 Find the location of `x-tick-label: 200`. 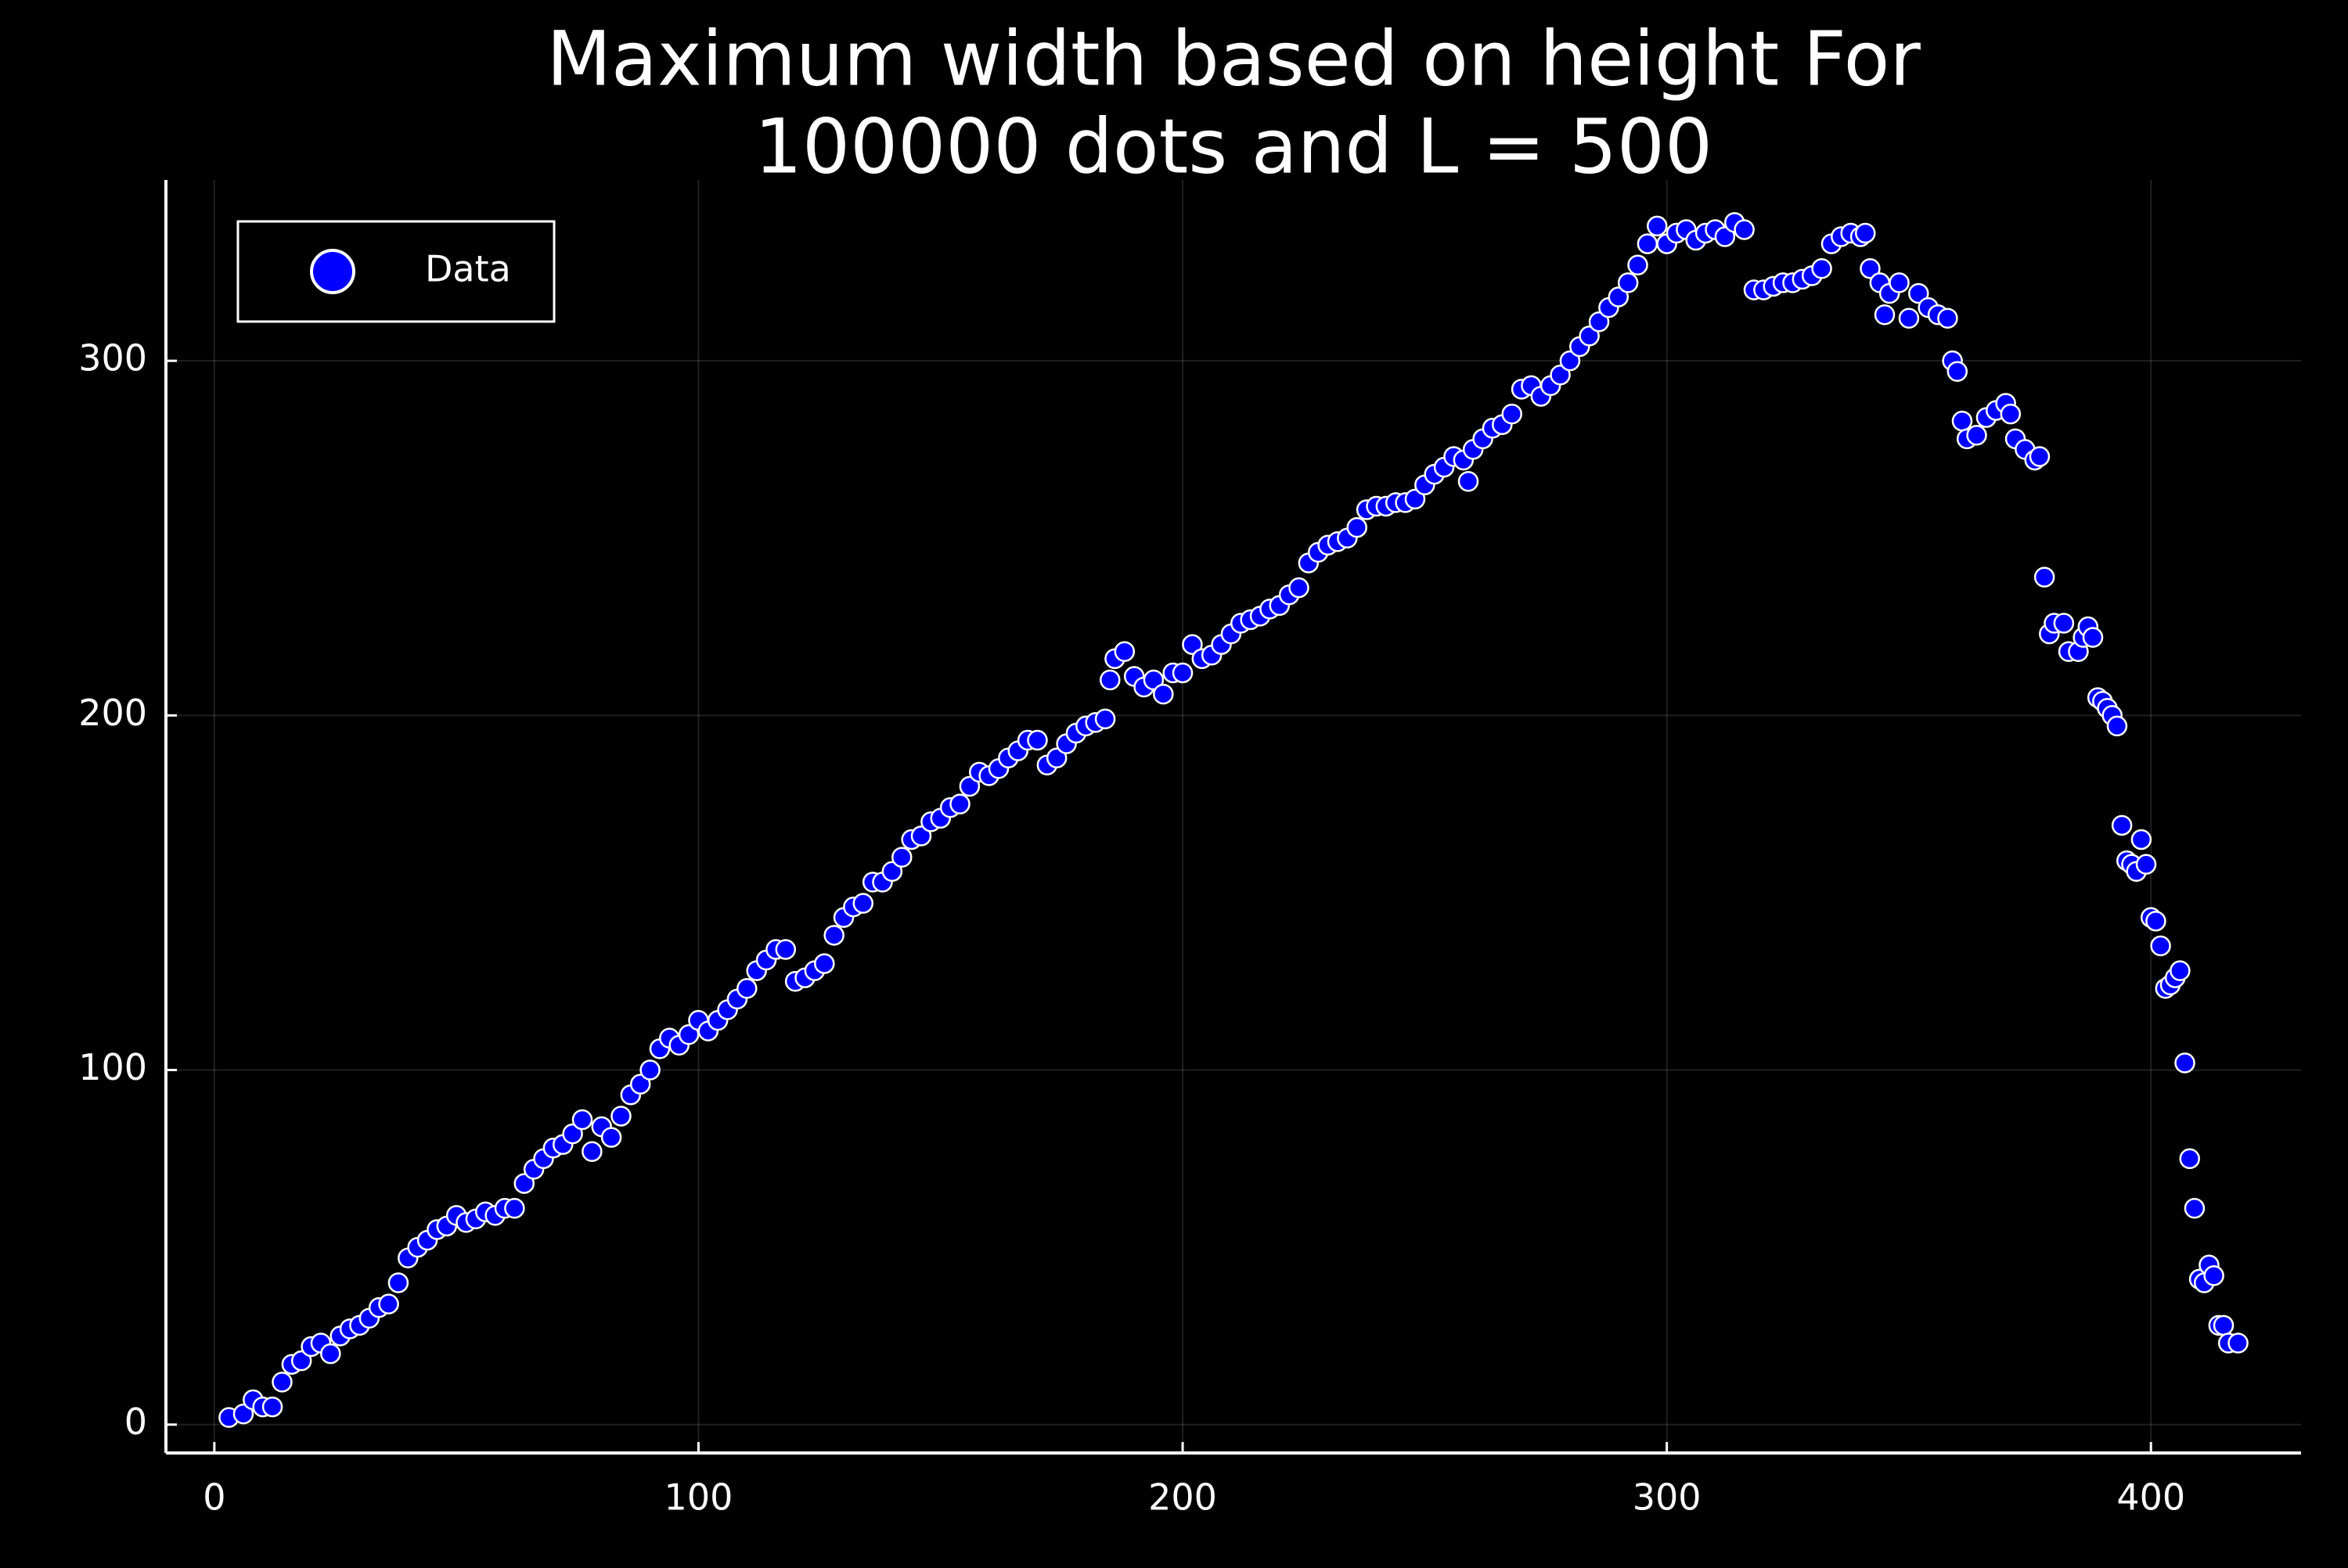

x-tick-label: 200 is located at coordinates (1182, 1497).